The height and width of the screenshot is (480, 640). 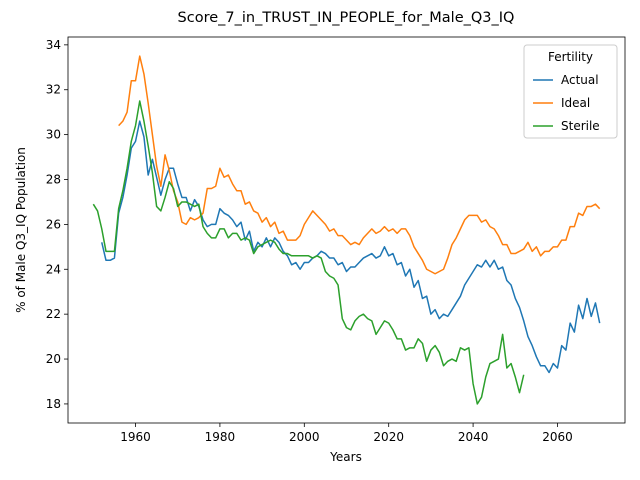 What do you see at coordinates (304, 437) in the screenshot?
I see `x-tick-label: 2000` at bounding box center [304, 437].